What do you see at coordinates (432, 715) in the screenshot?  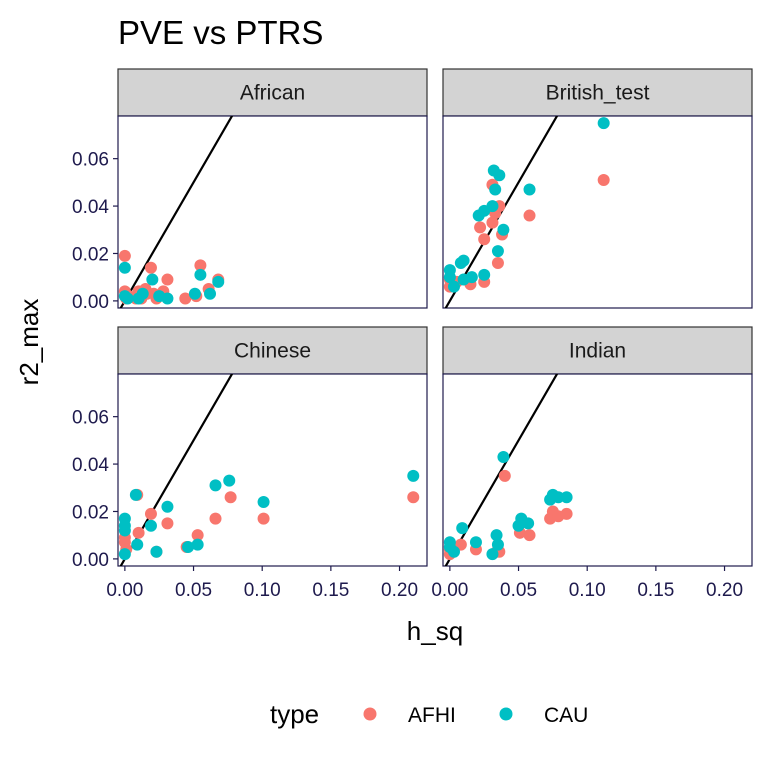 I see `legend-label-afhi: AFHI` at bounding box center [432, 715].